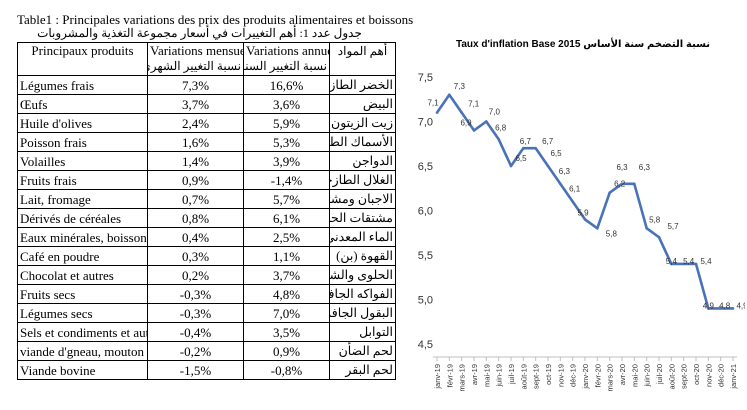  Describe the element at coordinates (425, 78) in the screenshot. I see `y-tick-label: 7,5` at that location.